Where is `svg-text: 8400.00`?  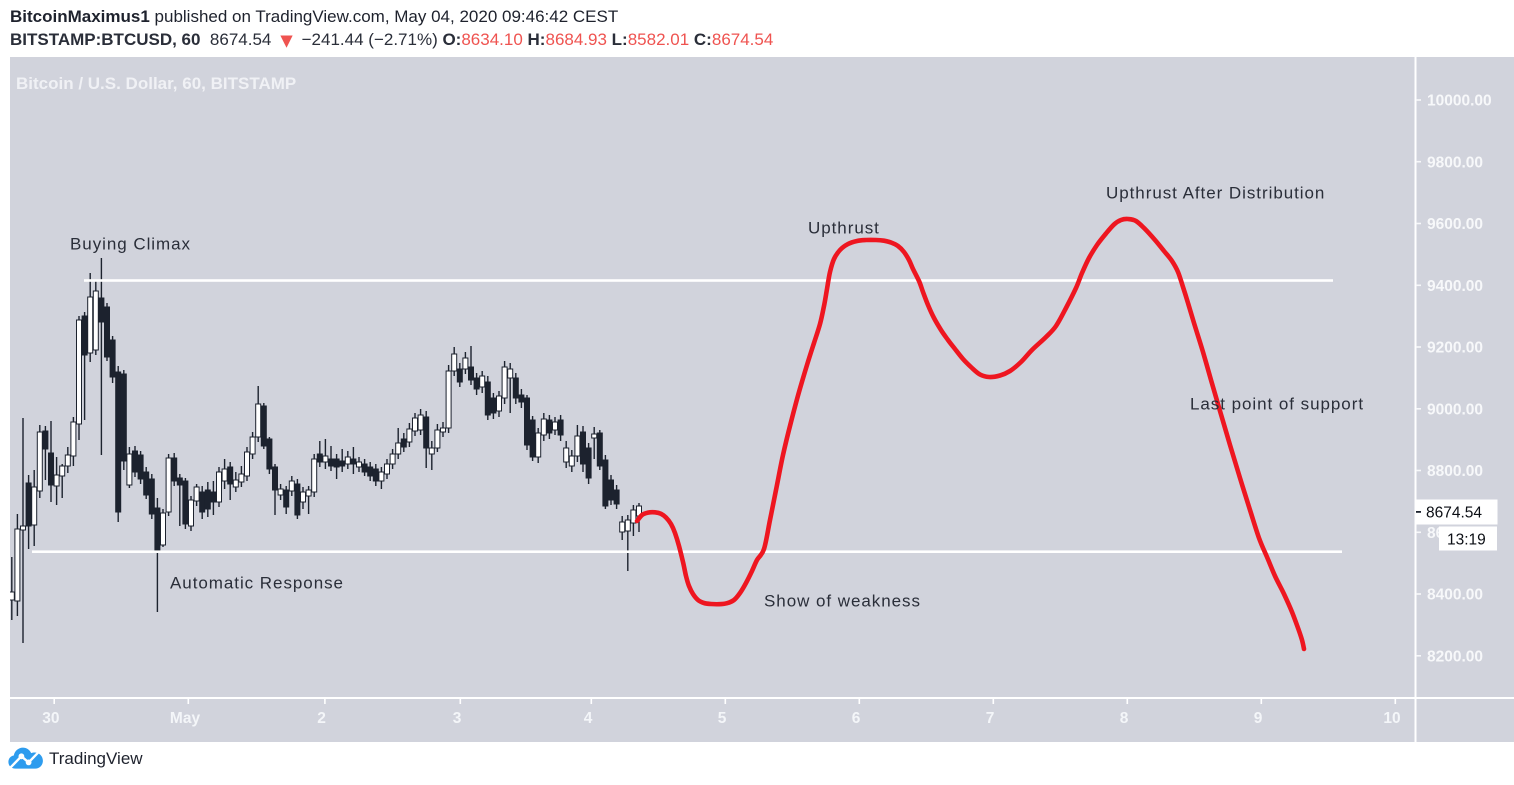 svg-text: 8400.00 is located at coordinates (1455, 595).